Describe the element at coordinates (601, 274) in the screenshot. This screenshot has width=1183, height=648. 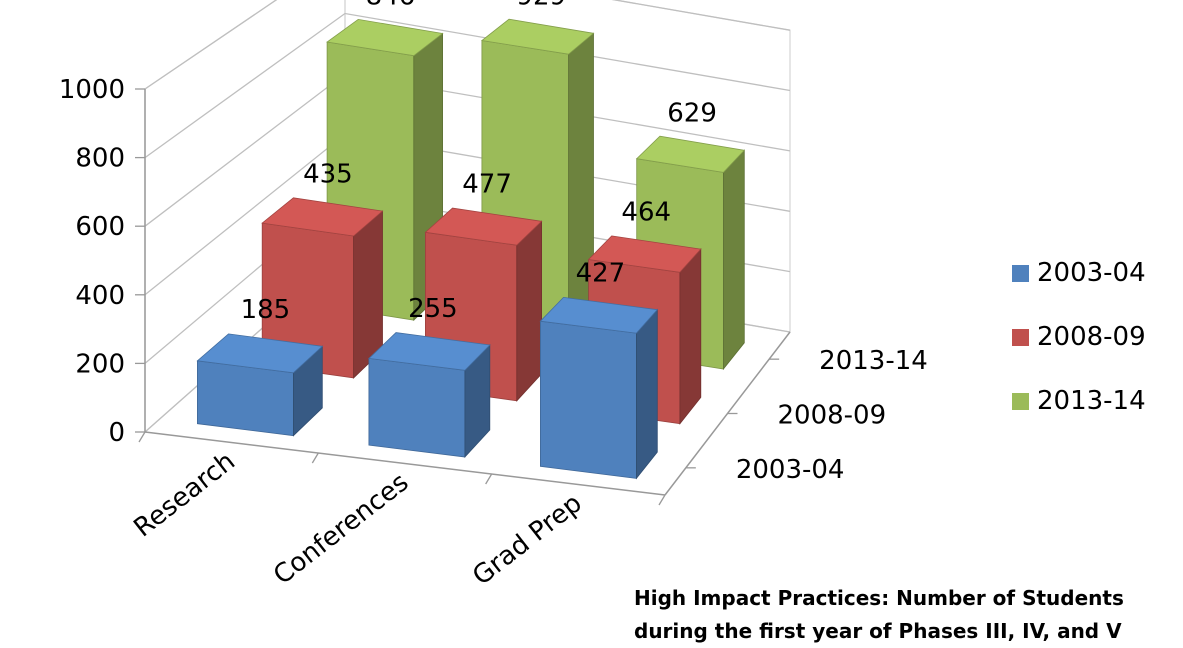
I see `data-label: 427` at that location.